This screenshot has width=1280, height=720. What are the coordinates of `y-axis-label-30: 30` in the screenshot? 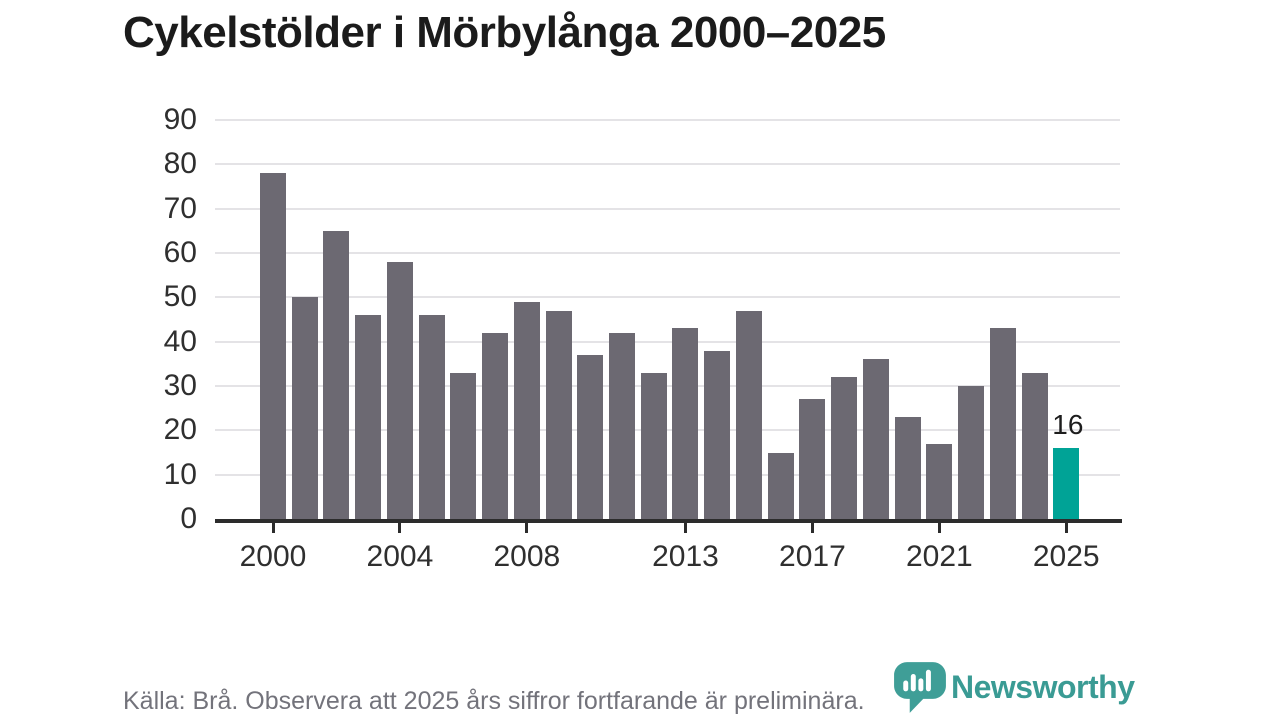 It's located at (180, 385).